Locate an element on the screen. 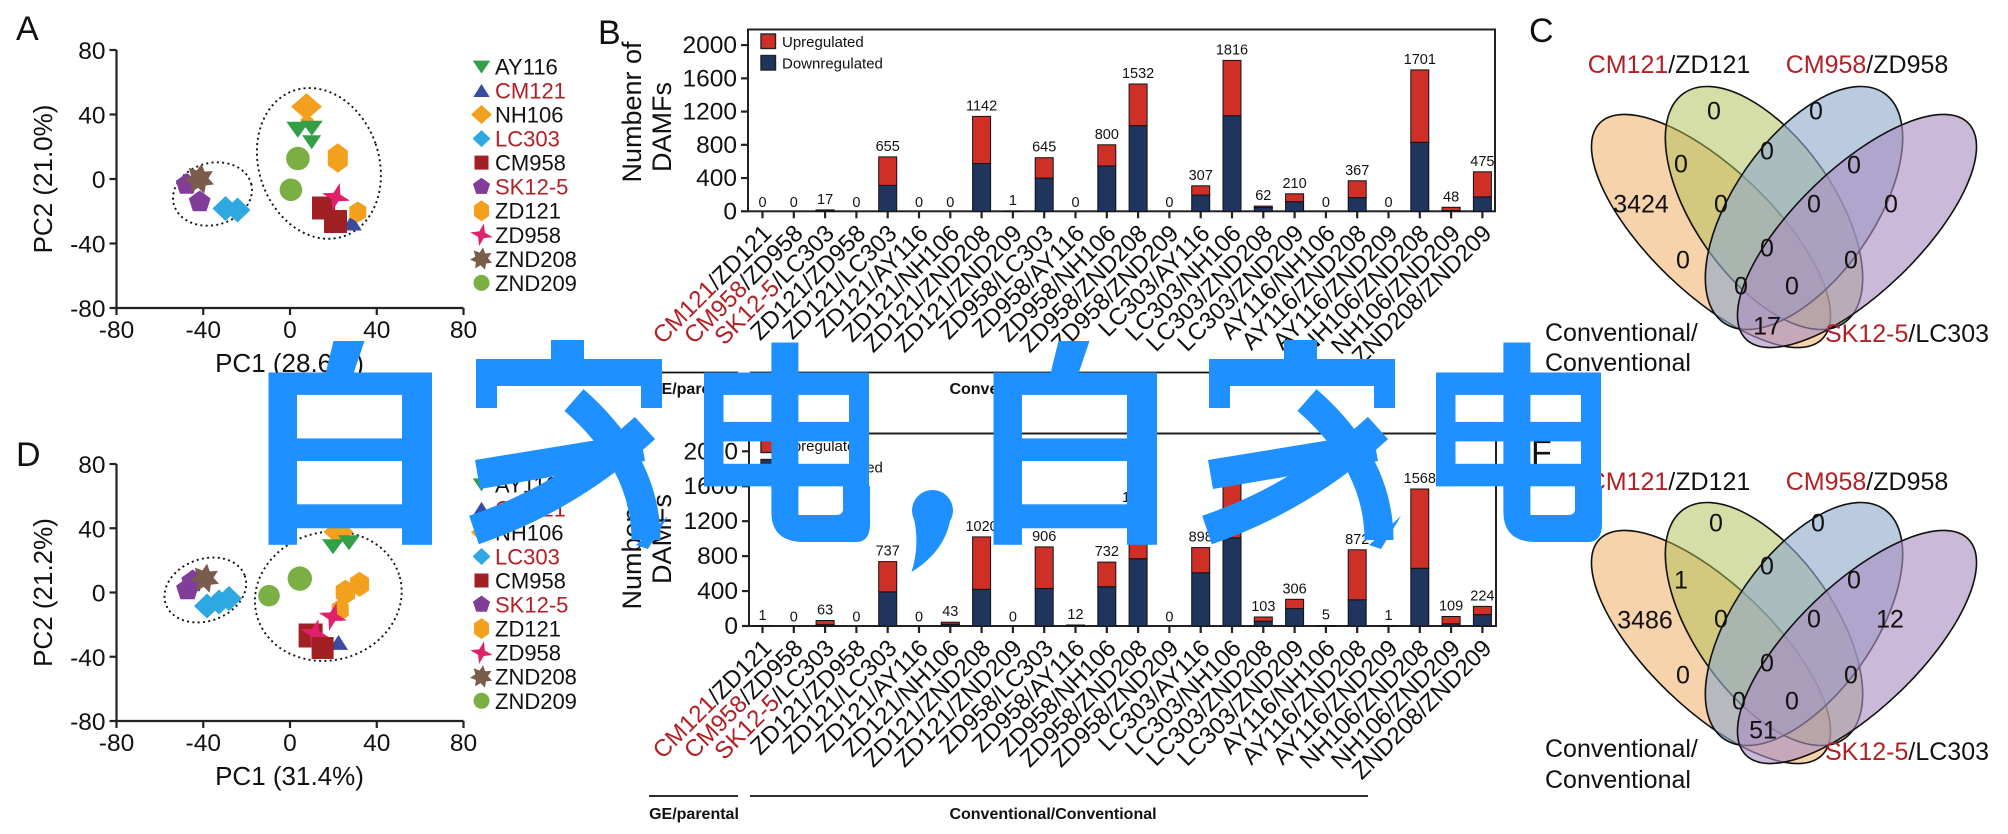  svg-text: 51 is located at coordinates (1763, 731).